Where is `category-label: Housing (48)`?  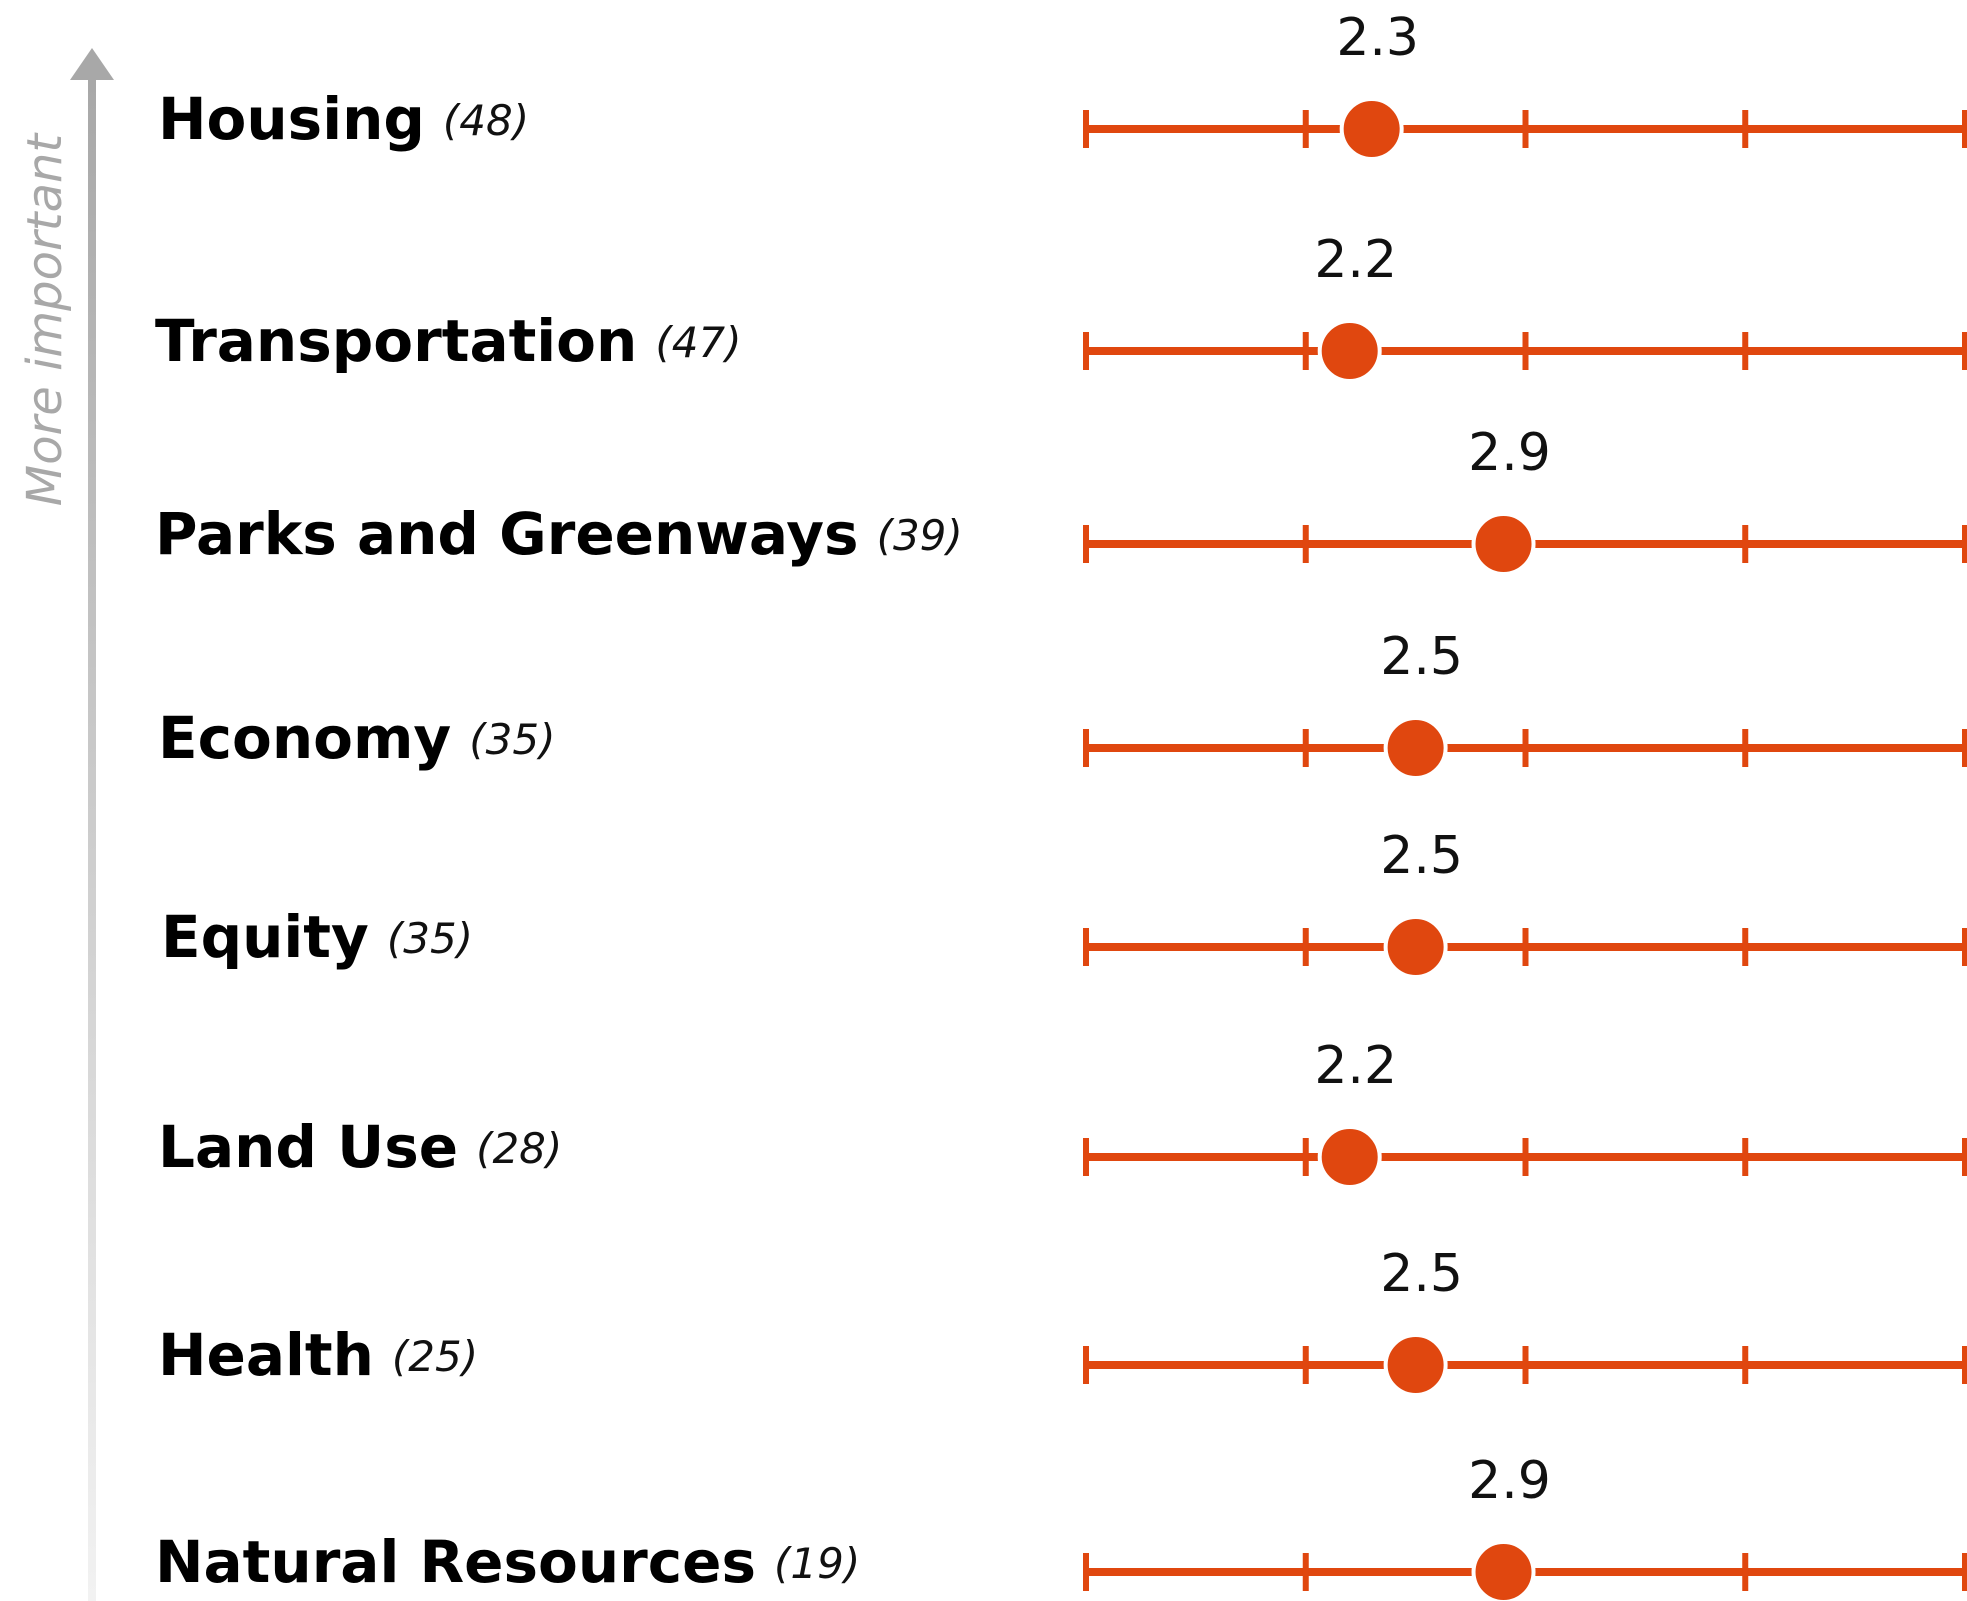
category-label: Housing (48) is located at coordinates (343, 119).